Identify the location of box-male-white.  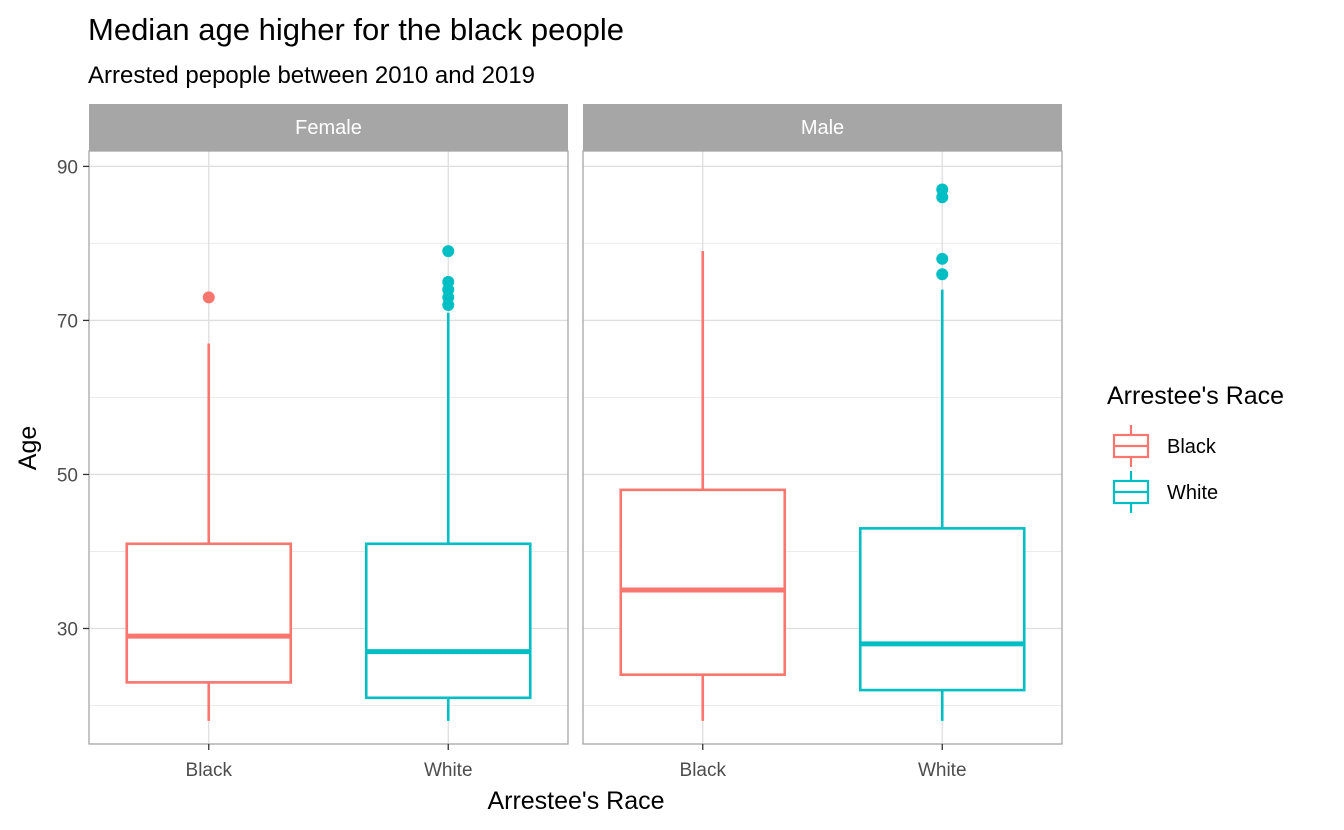
(942, 452).